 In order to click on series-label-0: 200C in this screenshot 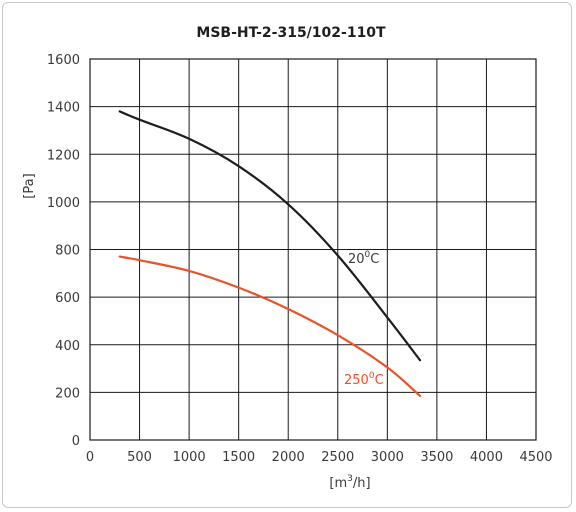, I will do `click(363, 258)`.